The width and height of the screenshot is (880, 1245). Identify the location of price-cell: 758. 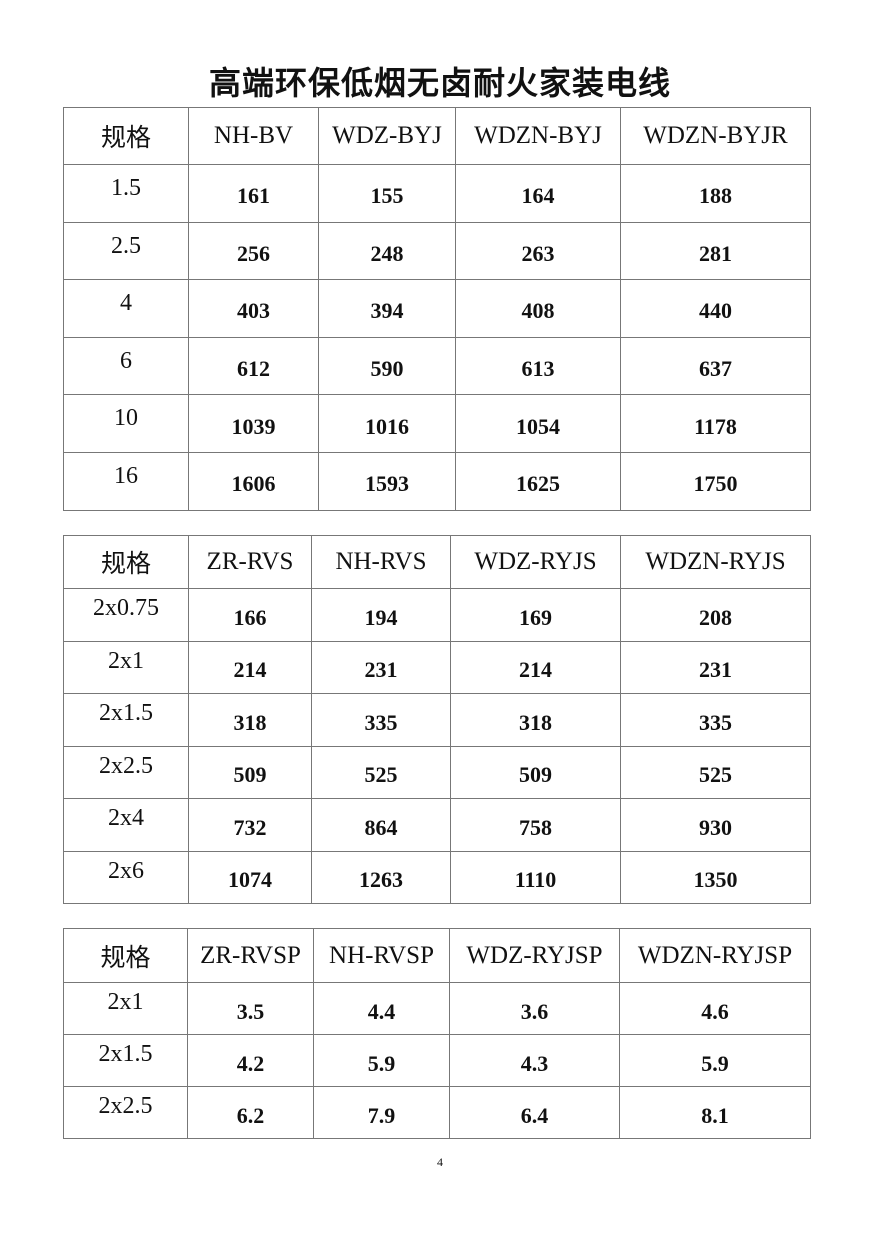
(535, 825).